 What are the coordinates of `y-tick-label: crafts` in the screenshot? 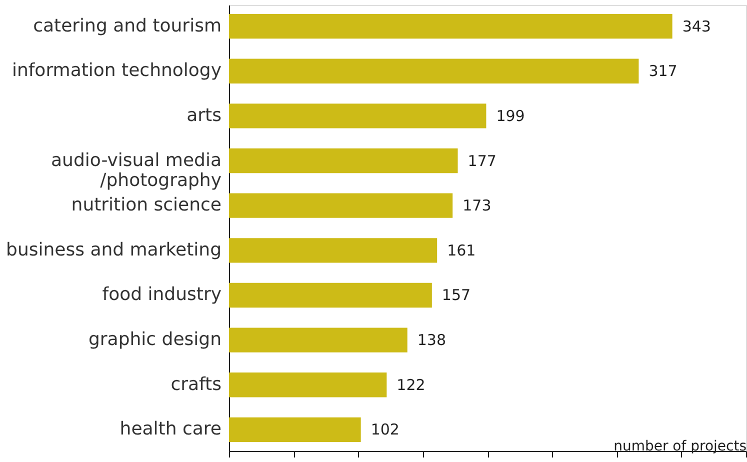 It's located at (196, 384).